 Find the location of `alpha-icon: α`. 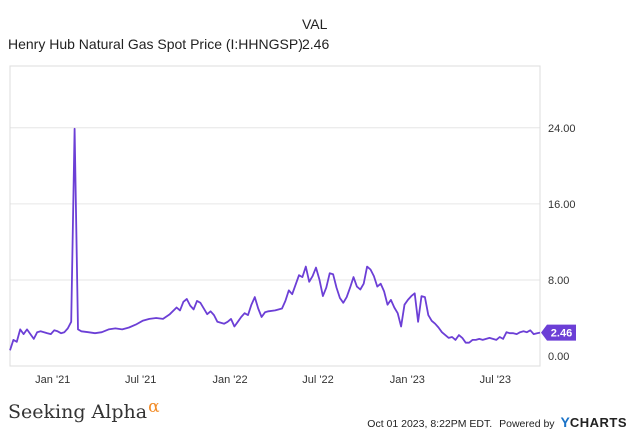

alpha-icon: α is located at coordinates (154, 407).